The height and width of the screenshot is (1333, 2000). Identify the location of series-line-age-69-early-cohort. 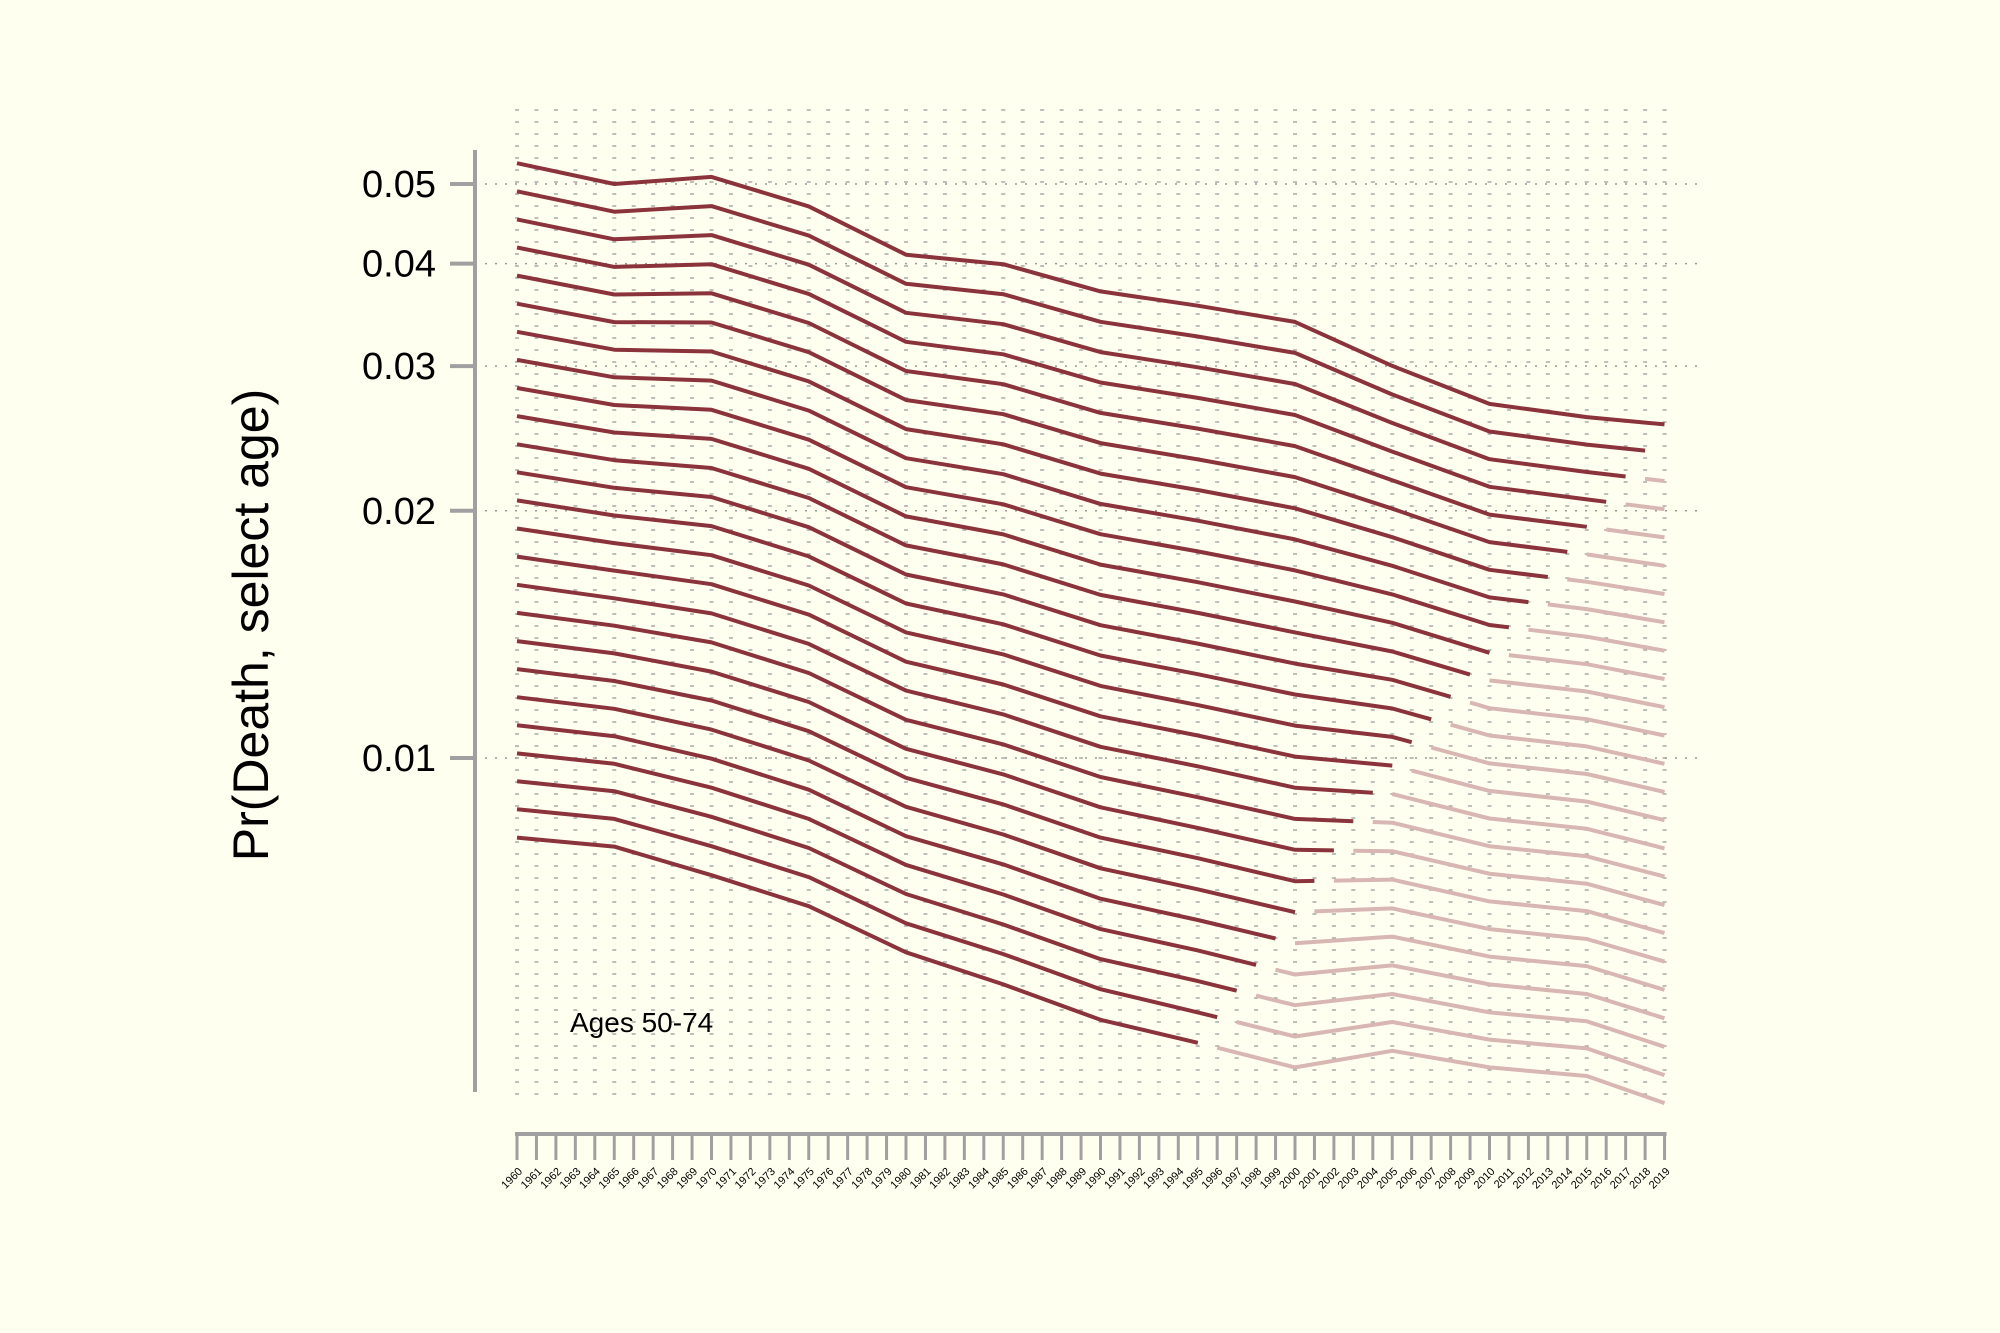
(1042, 427).